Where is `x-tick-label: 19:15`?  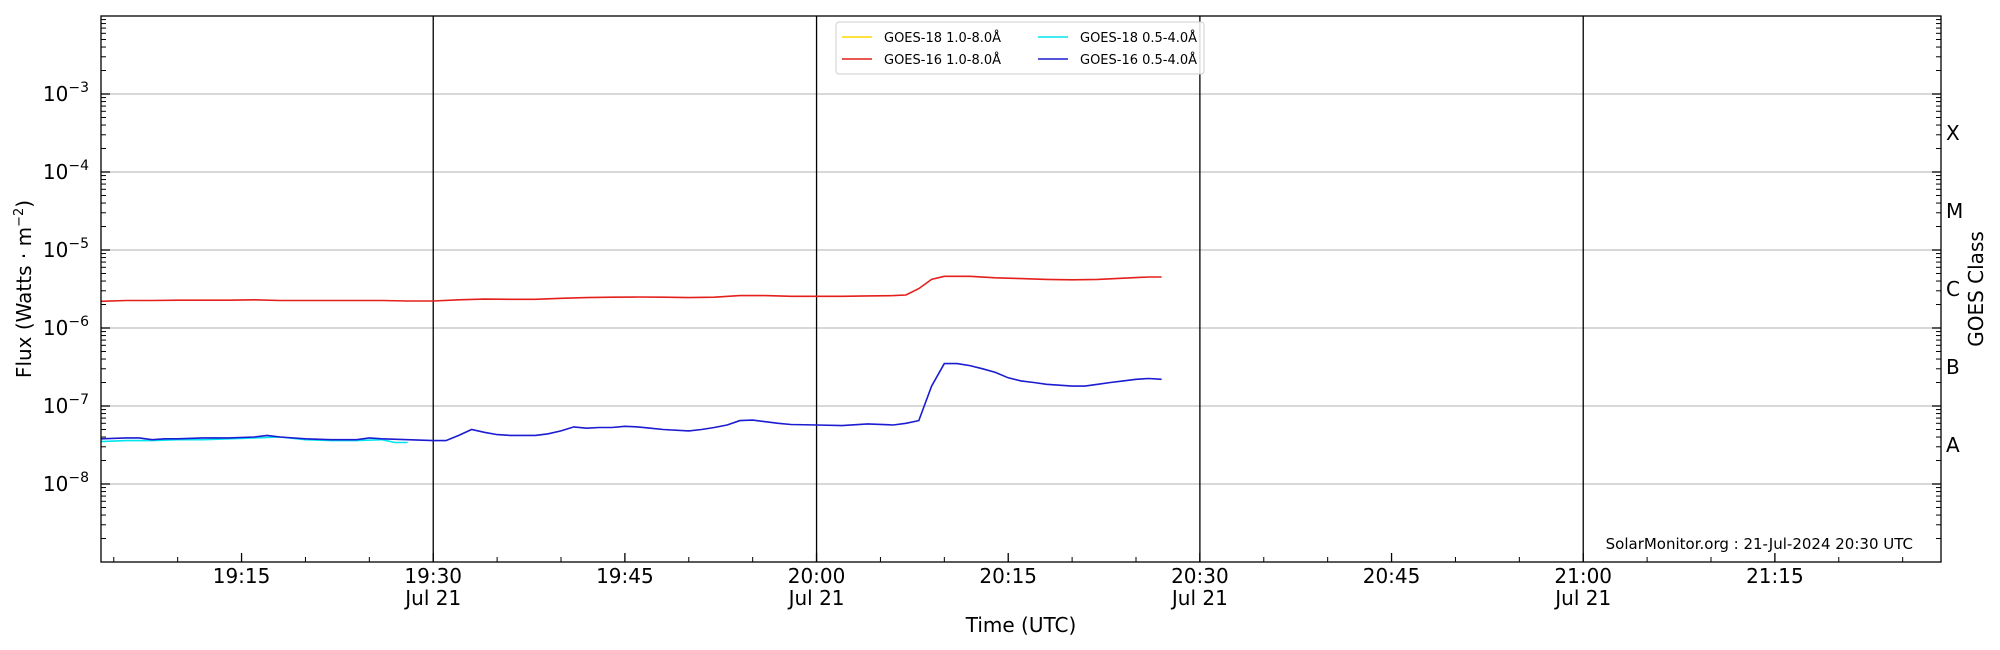
x-tick-label: 19:15 is located at coordinates (242, 576).